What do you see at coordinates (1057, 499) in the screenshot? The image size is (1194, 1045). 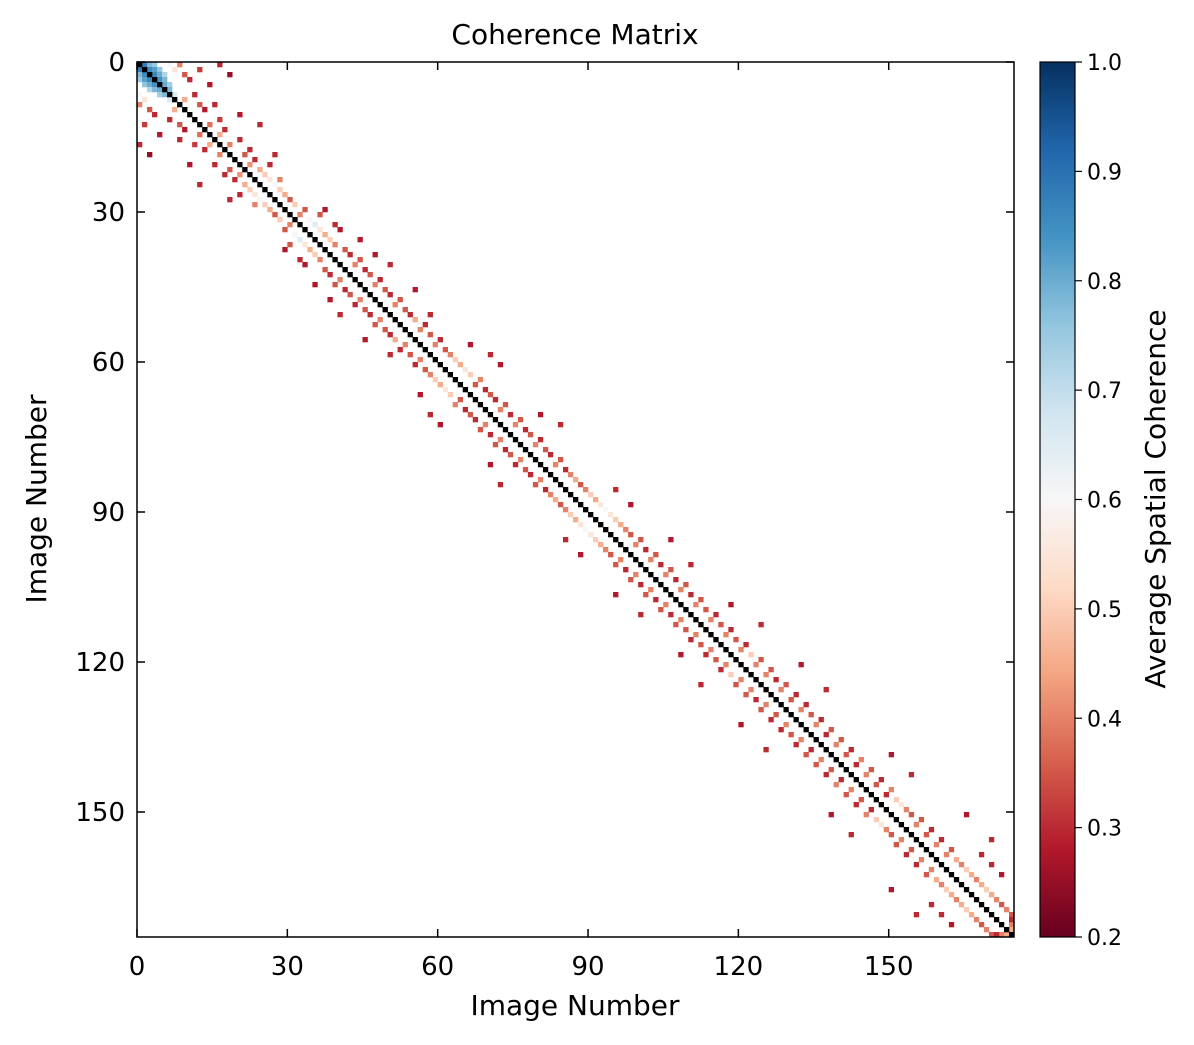 I see `colorbar-scale` at bounding box center [1057, 499].